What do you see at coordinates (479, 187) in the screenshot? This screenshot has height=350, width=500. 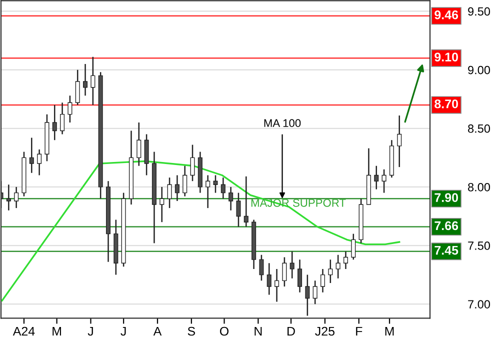 I see `y-tick-label: 8.00` at bounding box center [479, 187].